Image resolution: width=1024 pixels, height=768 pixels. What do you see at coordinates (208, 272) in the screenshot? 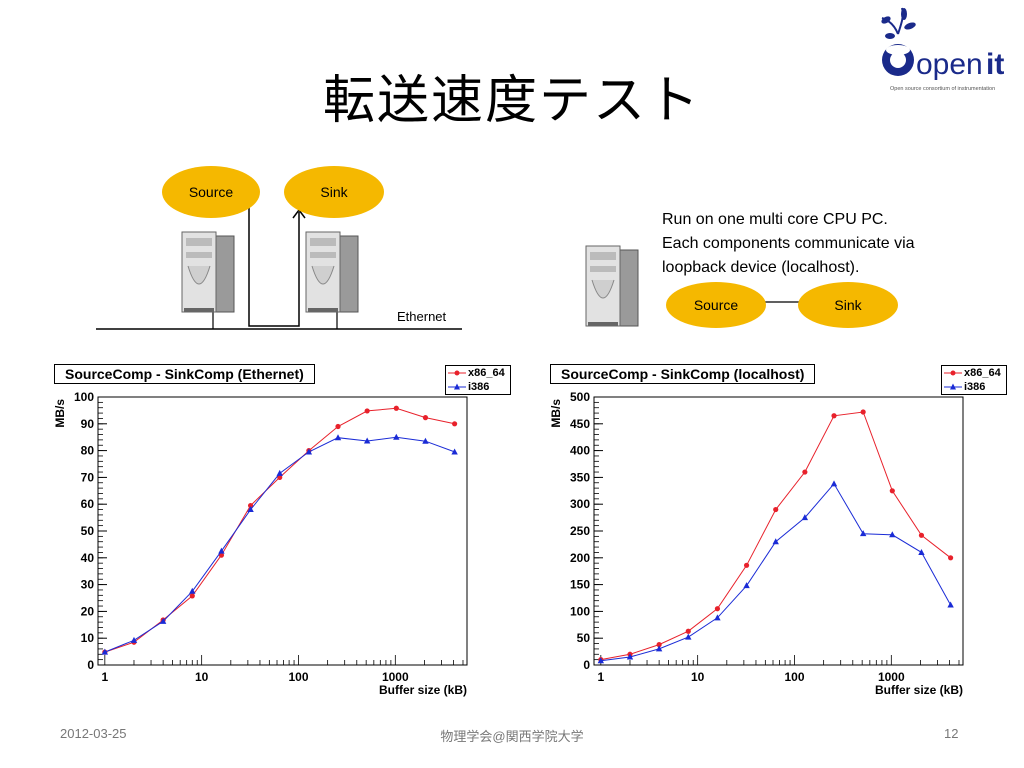
I see `server-1-icon` at bounding box center [208, 272].